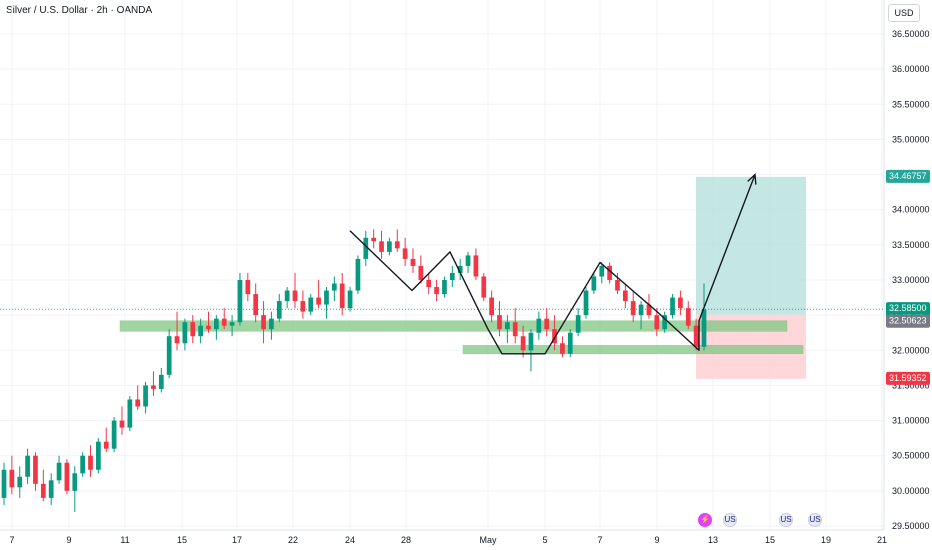  Describe the element at coordinates (911, 34) in the screenshot. I see `price-tick-label: 36.50000` at that location.